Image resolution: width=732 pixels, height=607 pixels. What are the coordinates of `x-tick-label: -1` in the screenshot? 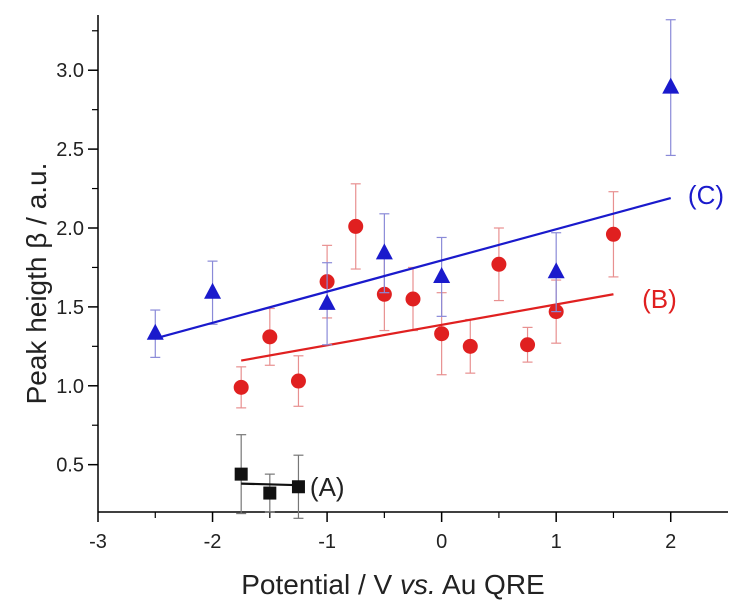 It's located at (327, 542).